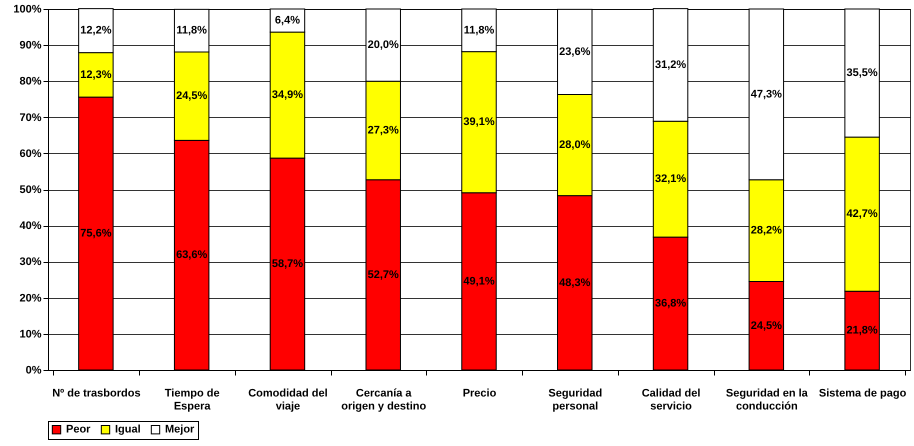  Describe the element at coordinates (96, 74) in the screenshot. I see `data-label: 12,3%` at that location.